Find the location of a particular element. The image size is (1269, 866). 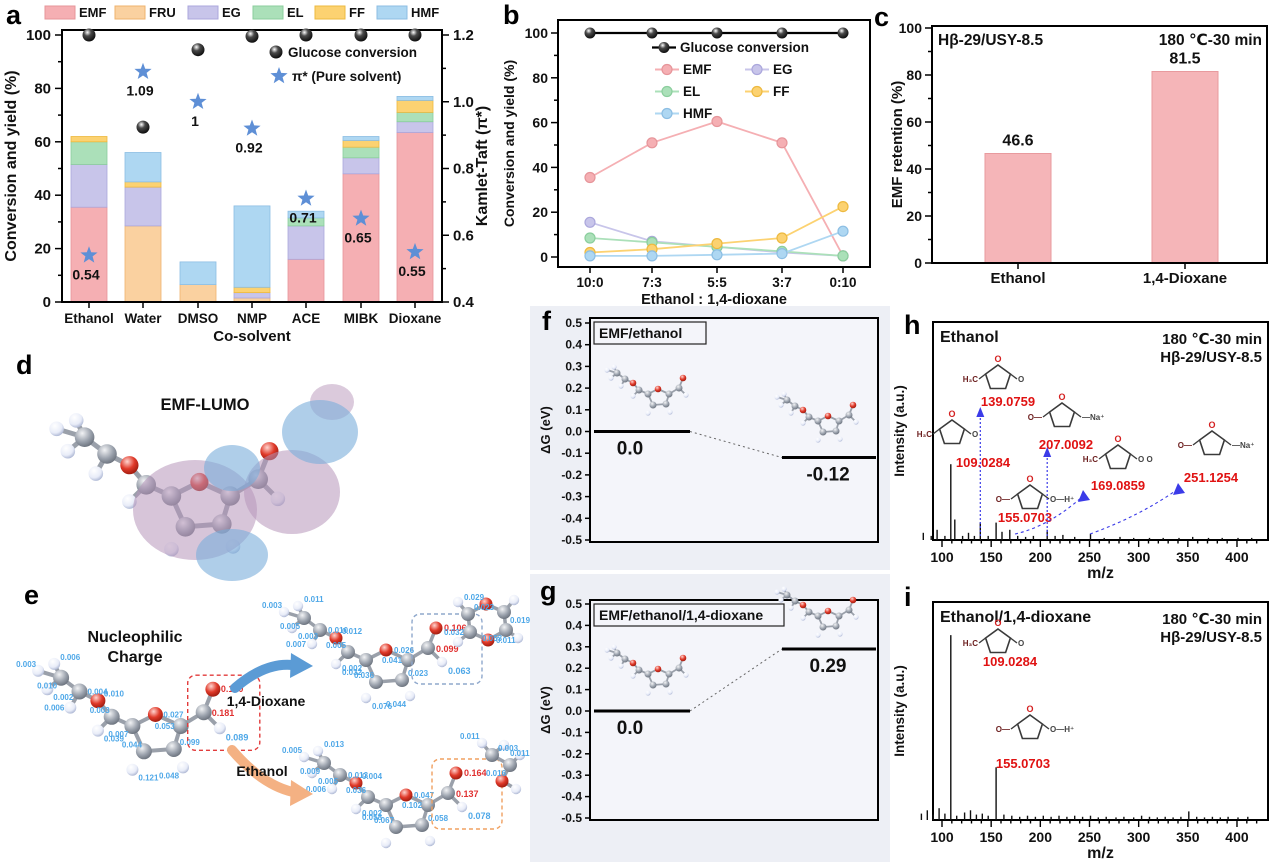

y-axis-title: Conversion and yield (%) is located at coordinates (509, 143).